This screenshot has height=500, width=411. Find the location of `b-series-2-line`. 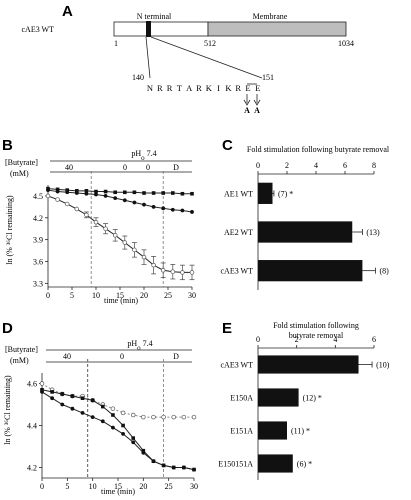

b-series-2-line is located at coordinates (119, 234).